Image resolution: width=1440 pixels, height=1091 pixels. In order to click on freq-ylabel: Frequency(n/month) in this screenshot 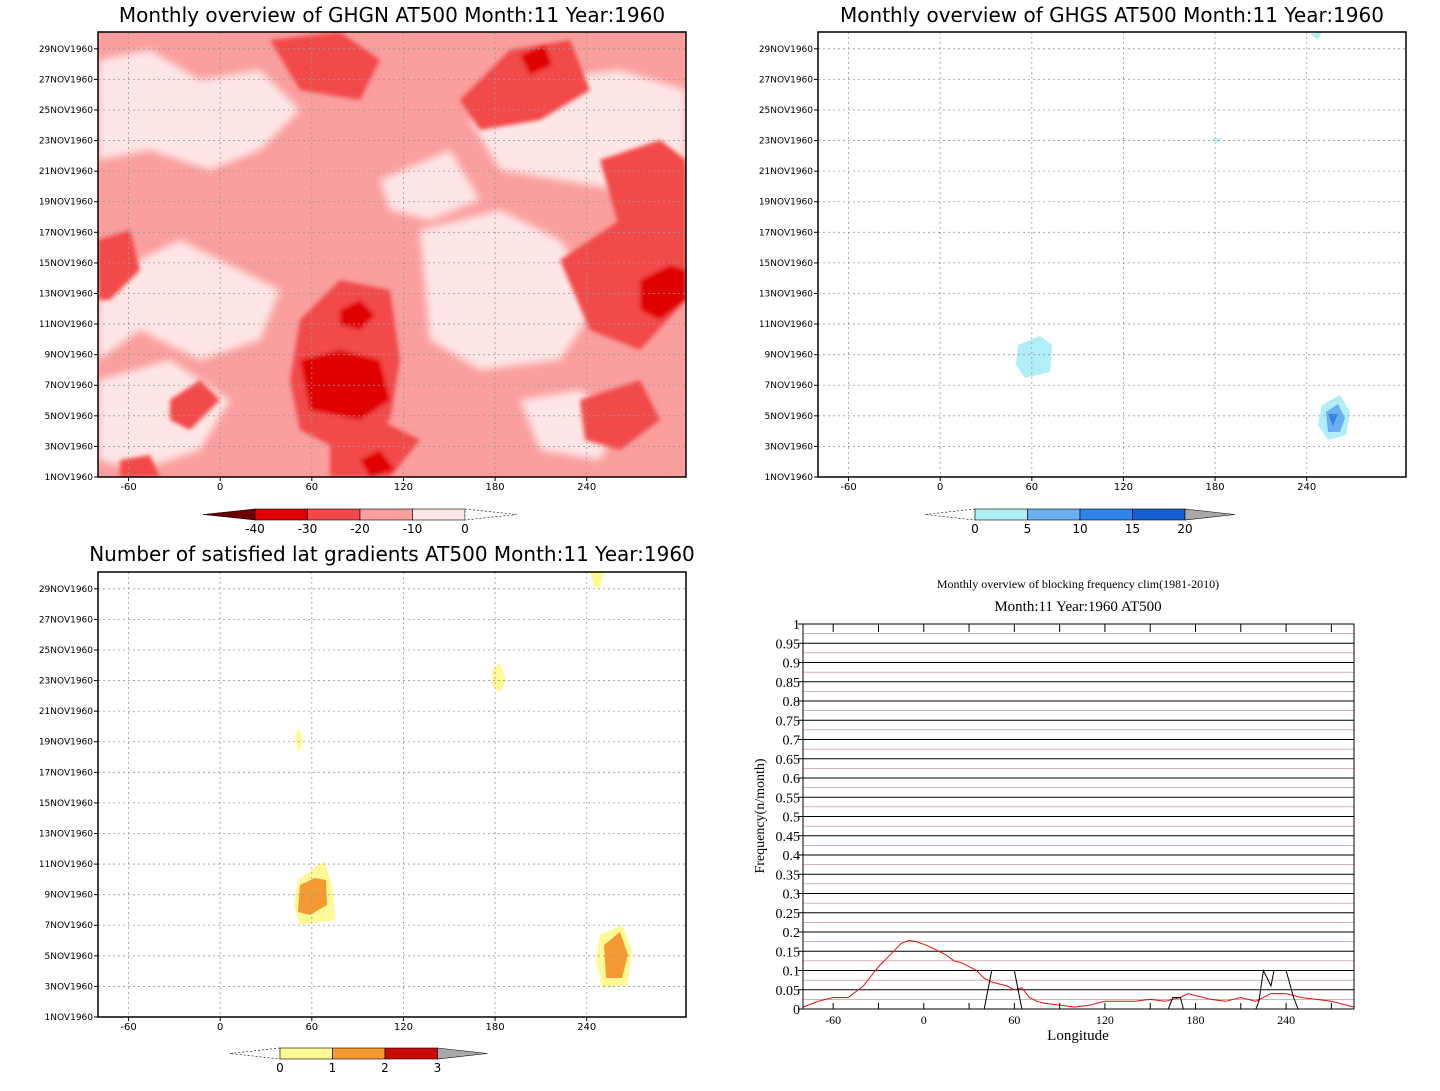, I will do `click(760, 815)`.